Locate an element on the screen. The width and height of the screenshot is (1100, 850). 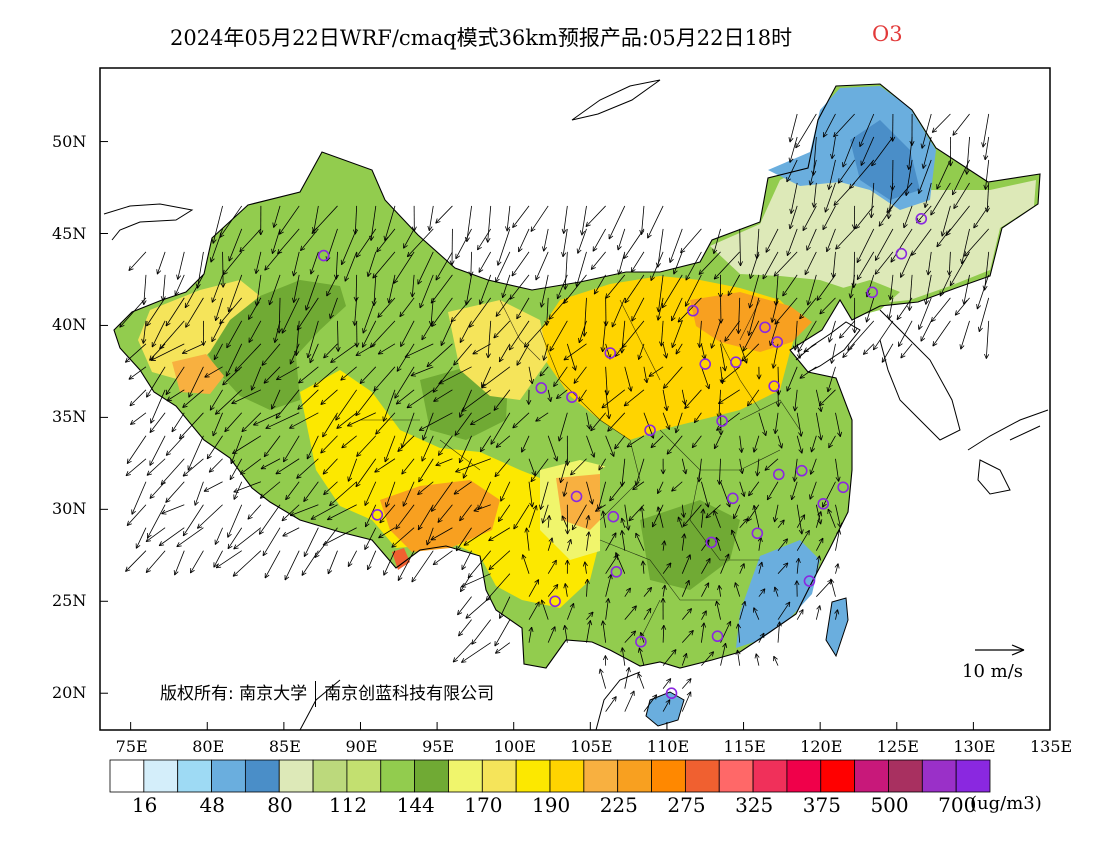
lon-label: 85E is located at coordinates (284, 746).